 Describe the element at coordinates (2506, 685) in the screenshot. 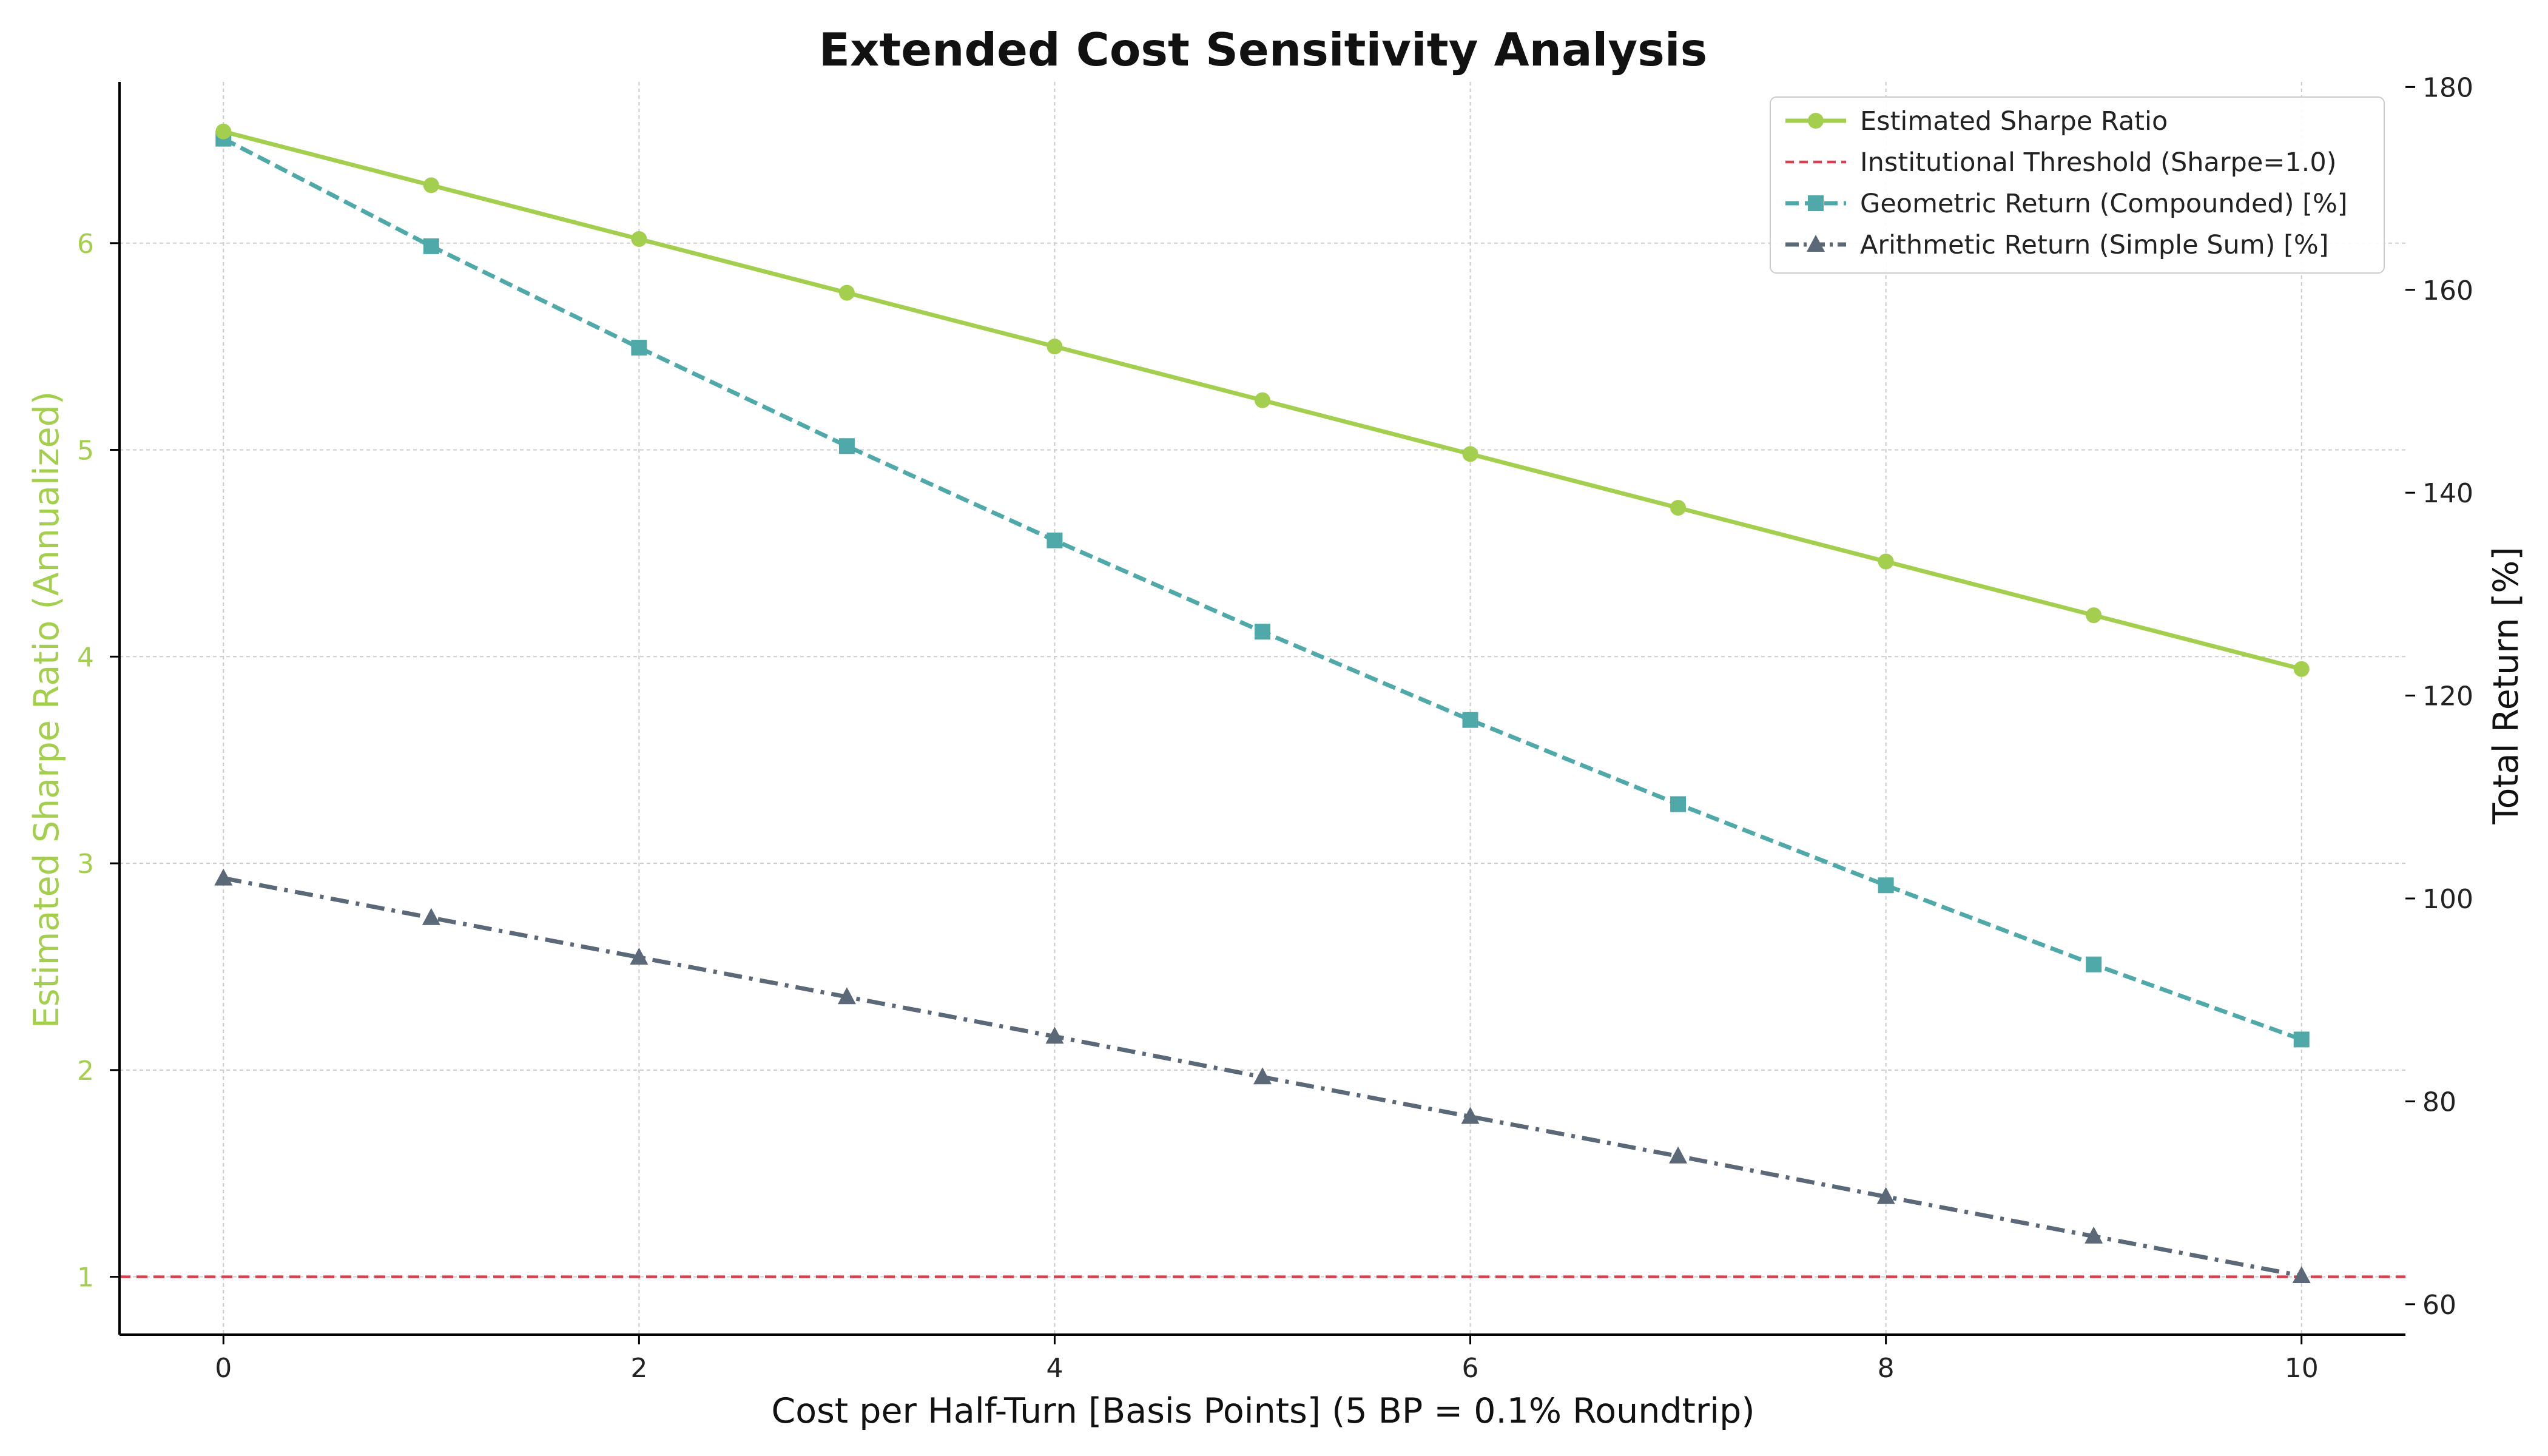

I see `y-axis-label-right: Total Return [%]` at that location.